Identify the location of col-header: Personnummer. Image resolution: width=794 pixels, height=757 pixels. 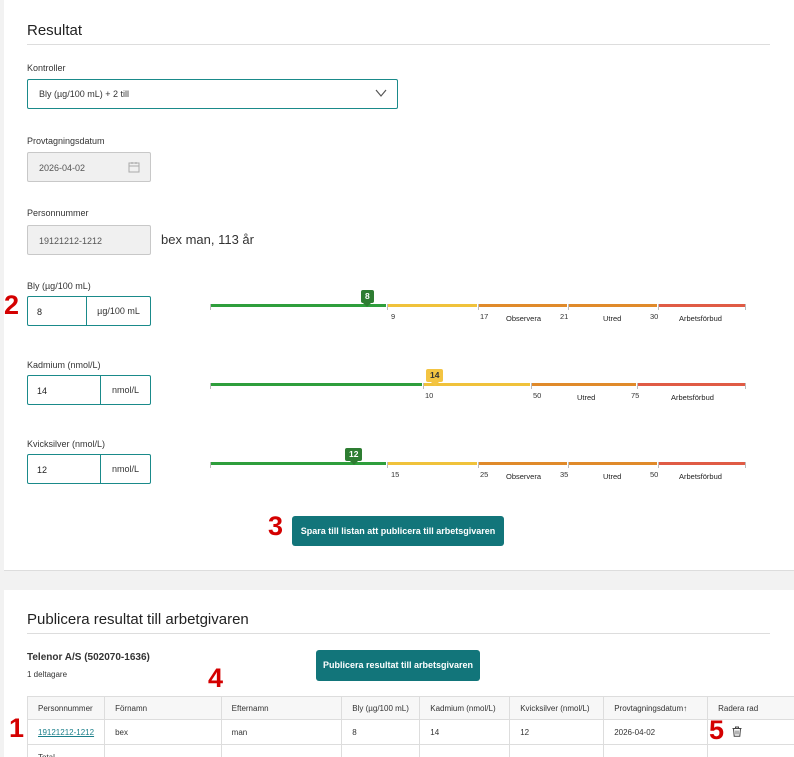
(66, 708).